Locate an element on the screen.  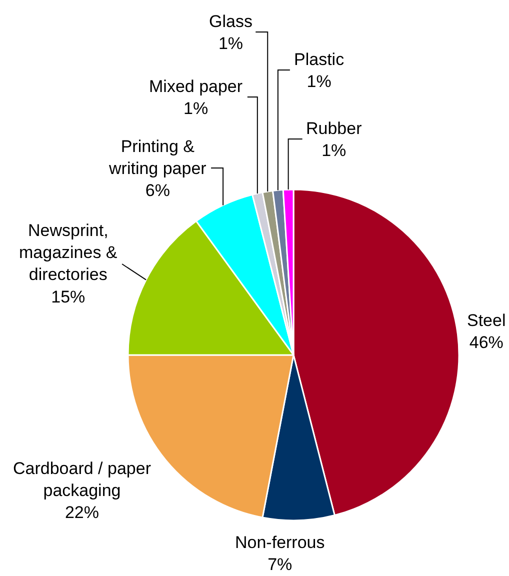
data-label: 7% is located at coordinates (280, 564).